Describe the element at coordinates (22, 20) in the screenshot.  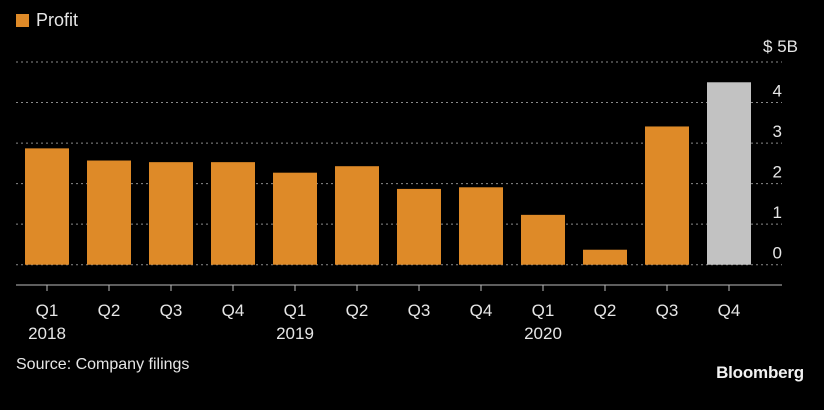
I see `legend-swatch` at that location.